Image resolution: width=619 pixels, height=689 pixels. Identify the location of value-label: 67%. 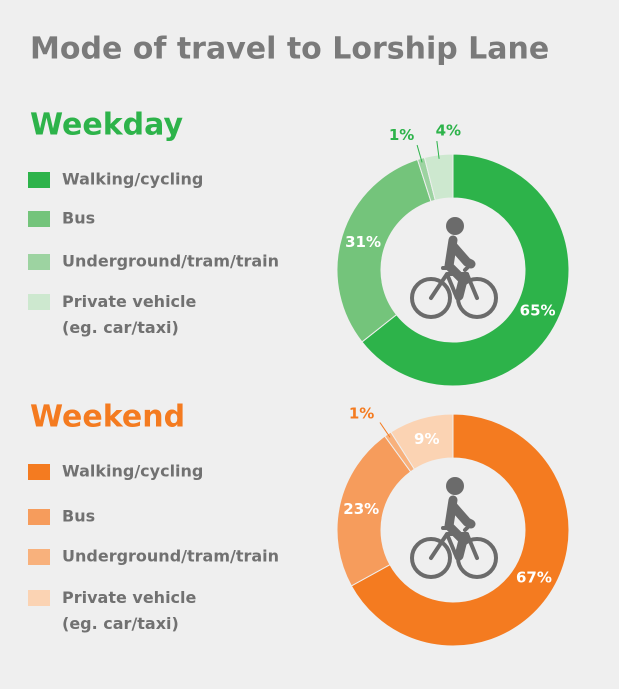
(534, 577).